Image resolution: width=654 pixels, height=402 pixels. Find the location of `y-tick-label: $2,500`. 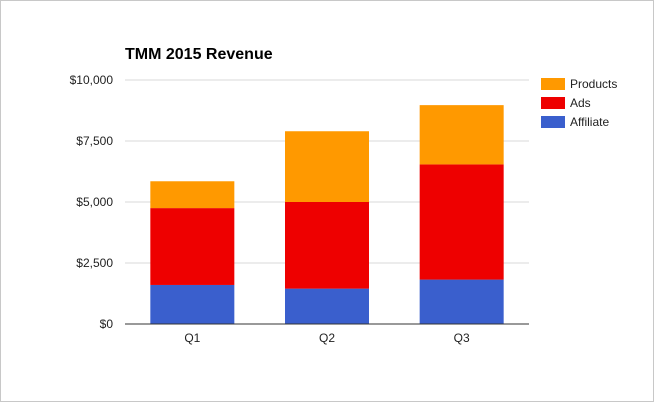

y-tick-label: $2,500 is located at coordinates (94, 263).